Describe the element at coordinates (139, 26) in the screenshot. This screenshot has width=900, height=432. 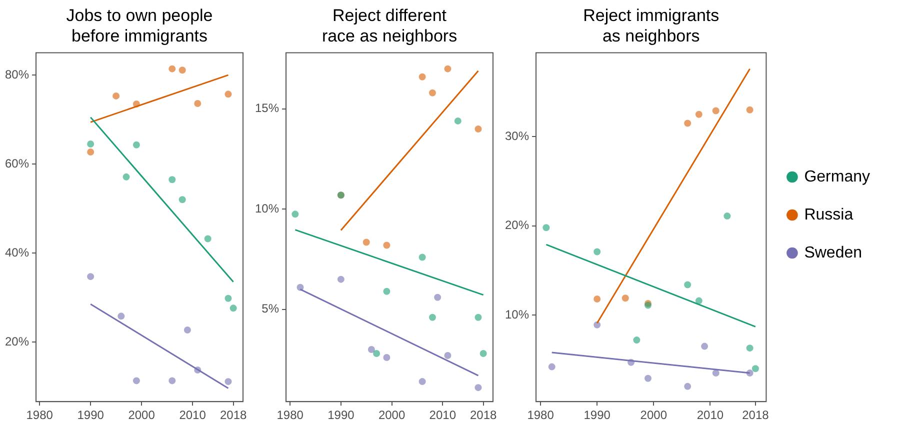
I see `chart-title: Jobs to own people before immigrants` at that location.